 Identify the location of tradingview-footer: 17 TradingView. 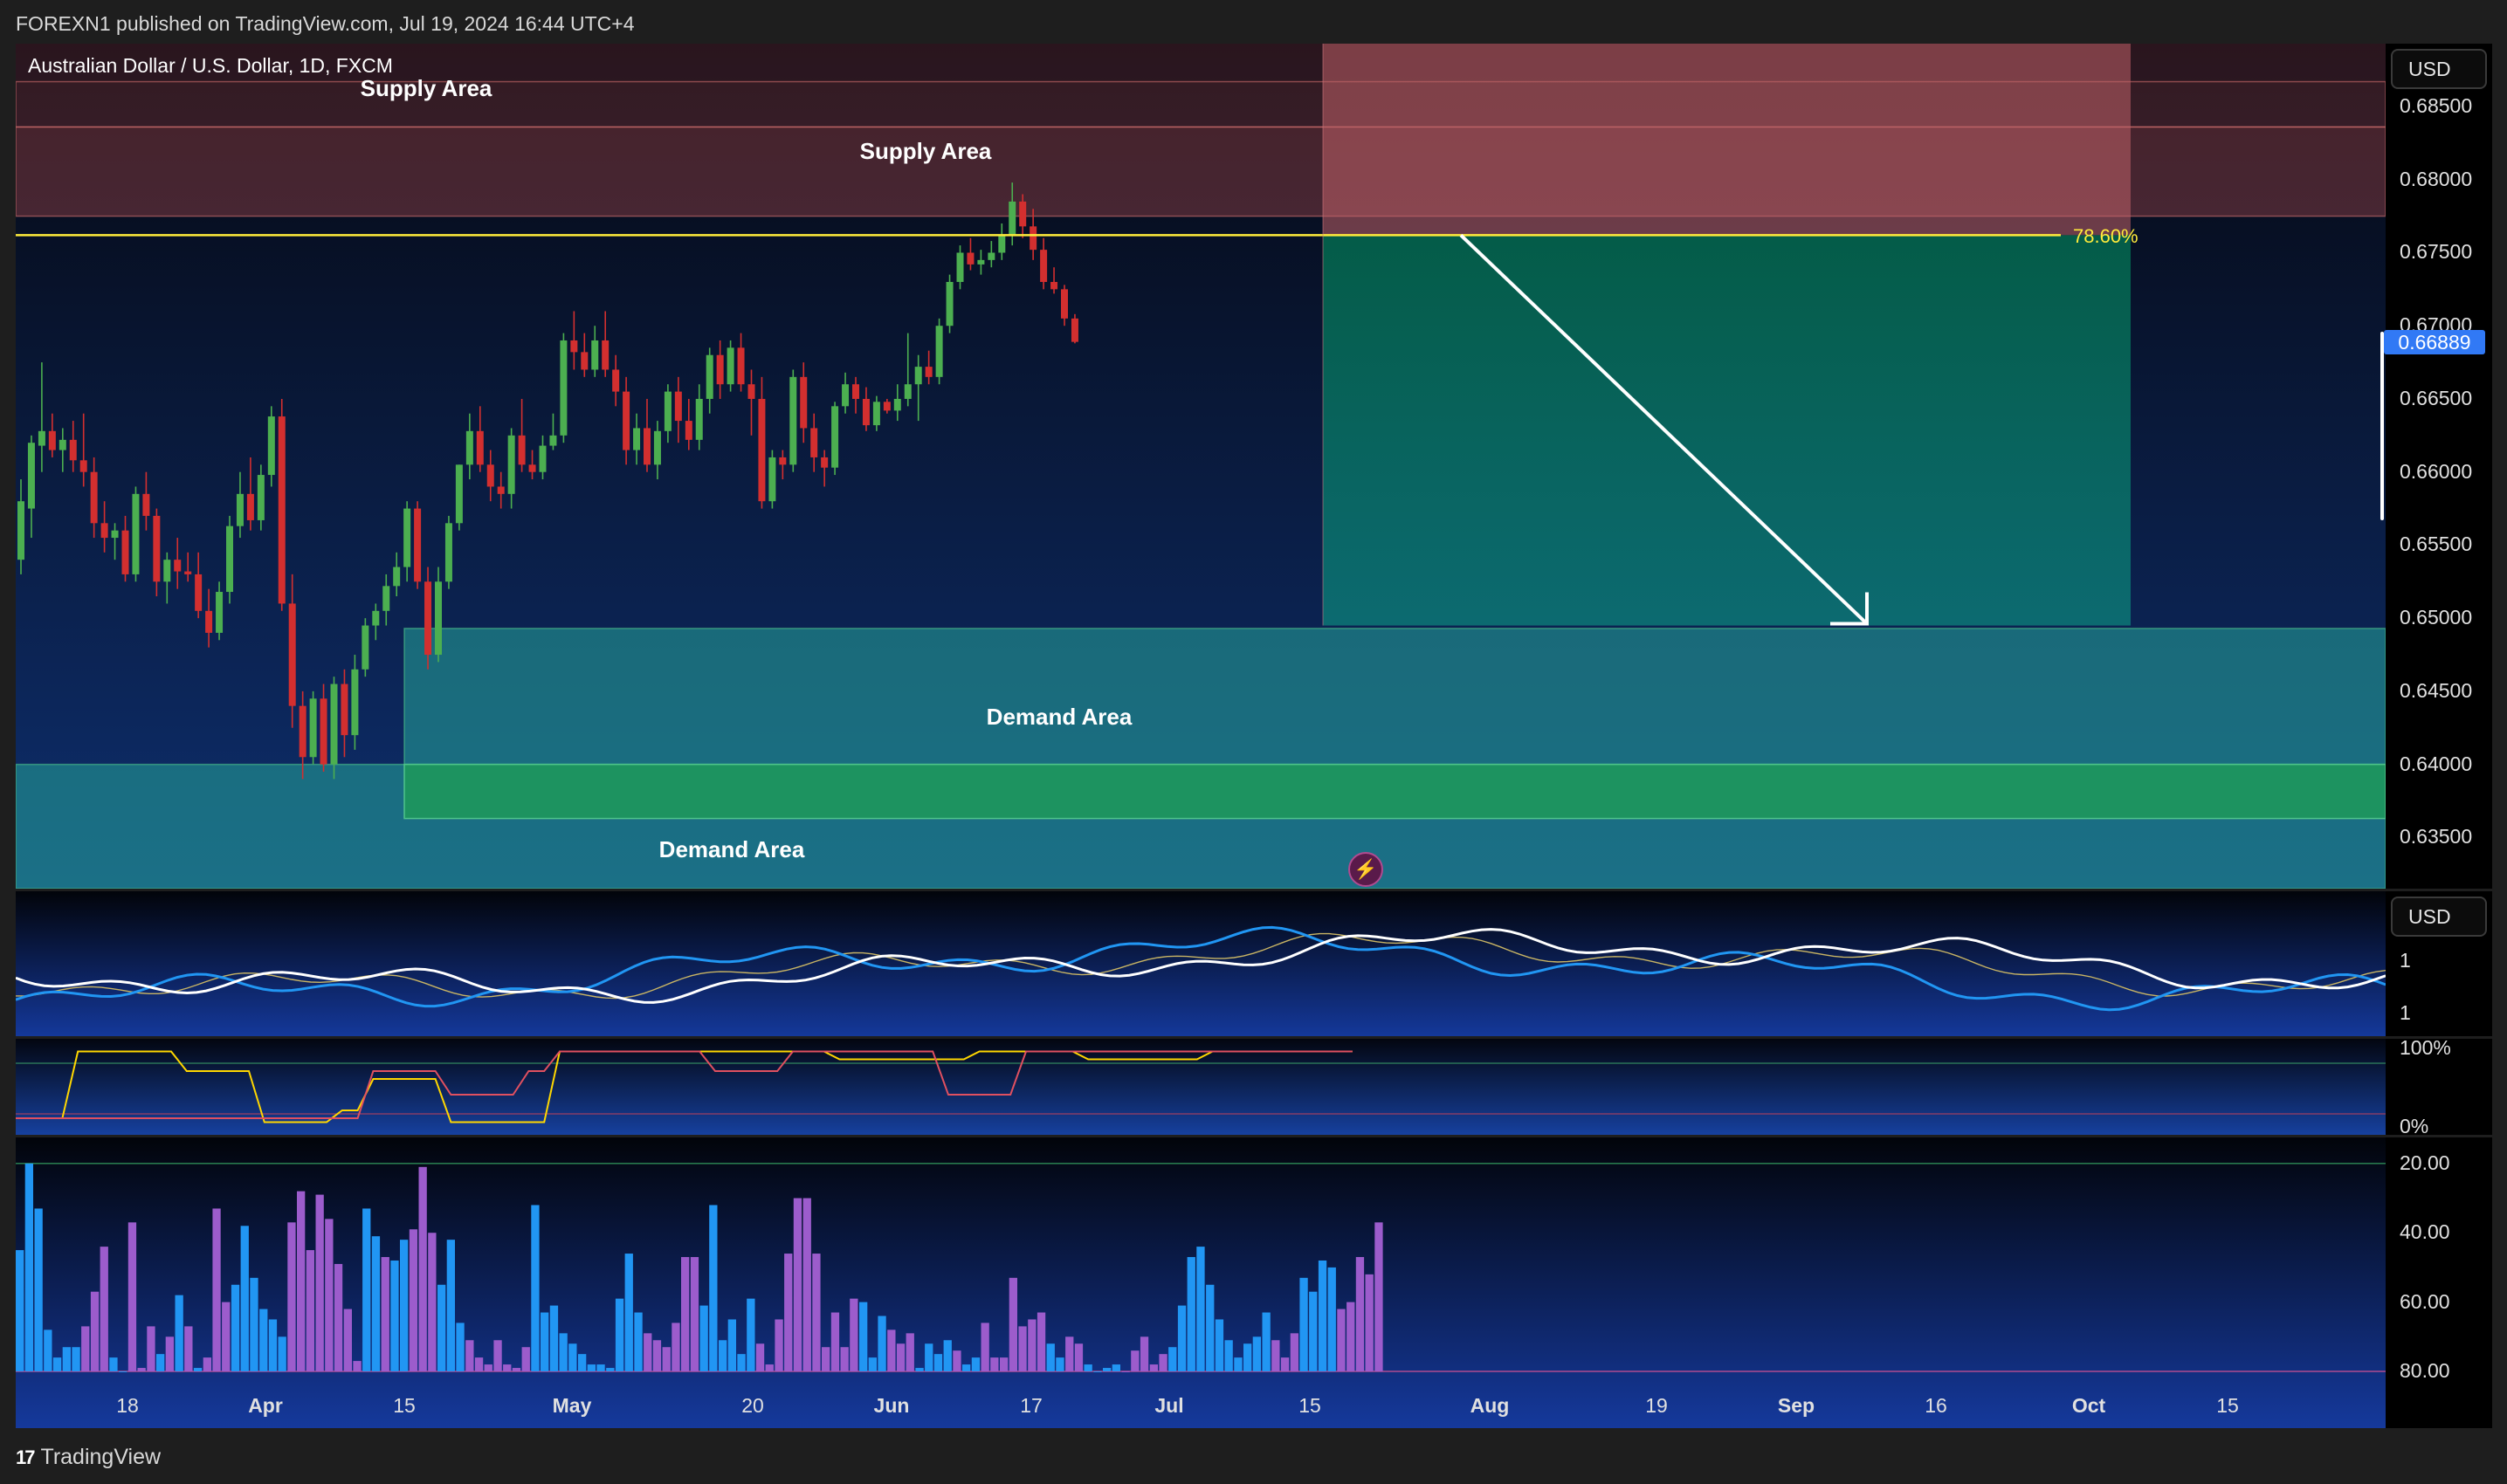
(88, 1458).